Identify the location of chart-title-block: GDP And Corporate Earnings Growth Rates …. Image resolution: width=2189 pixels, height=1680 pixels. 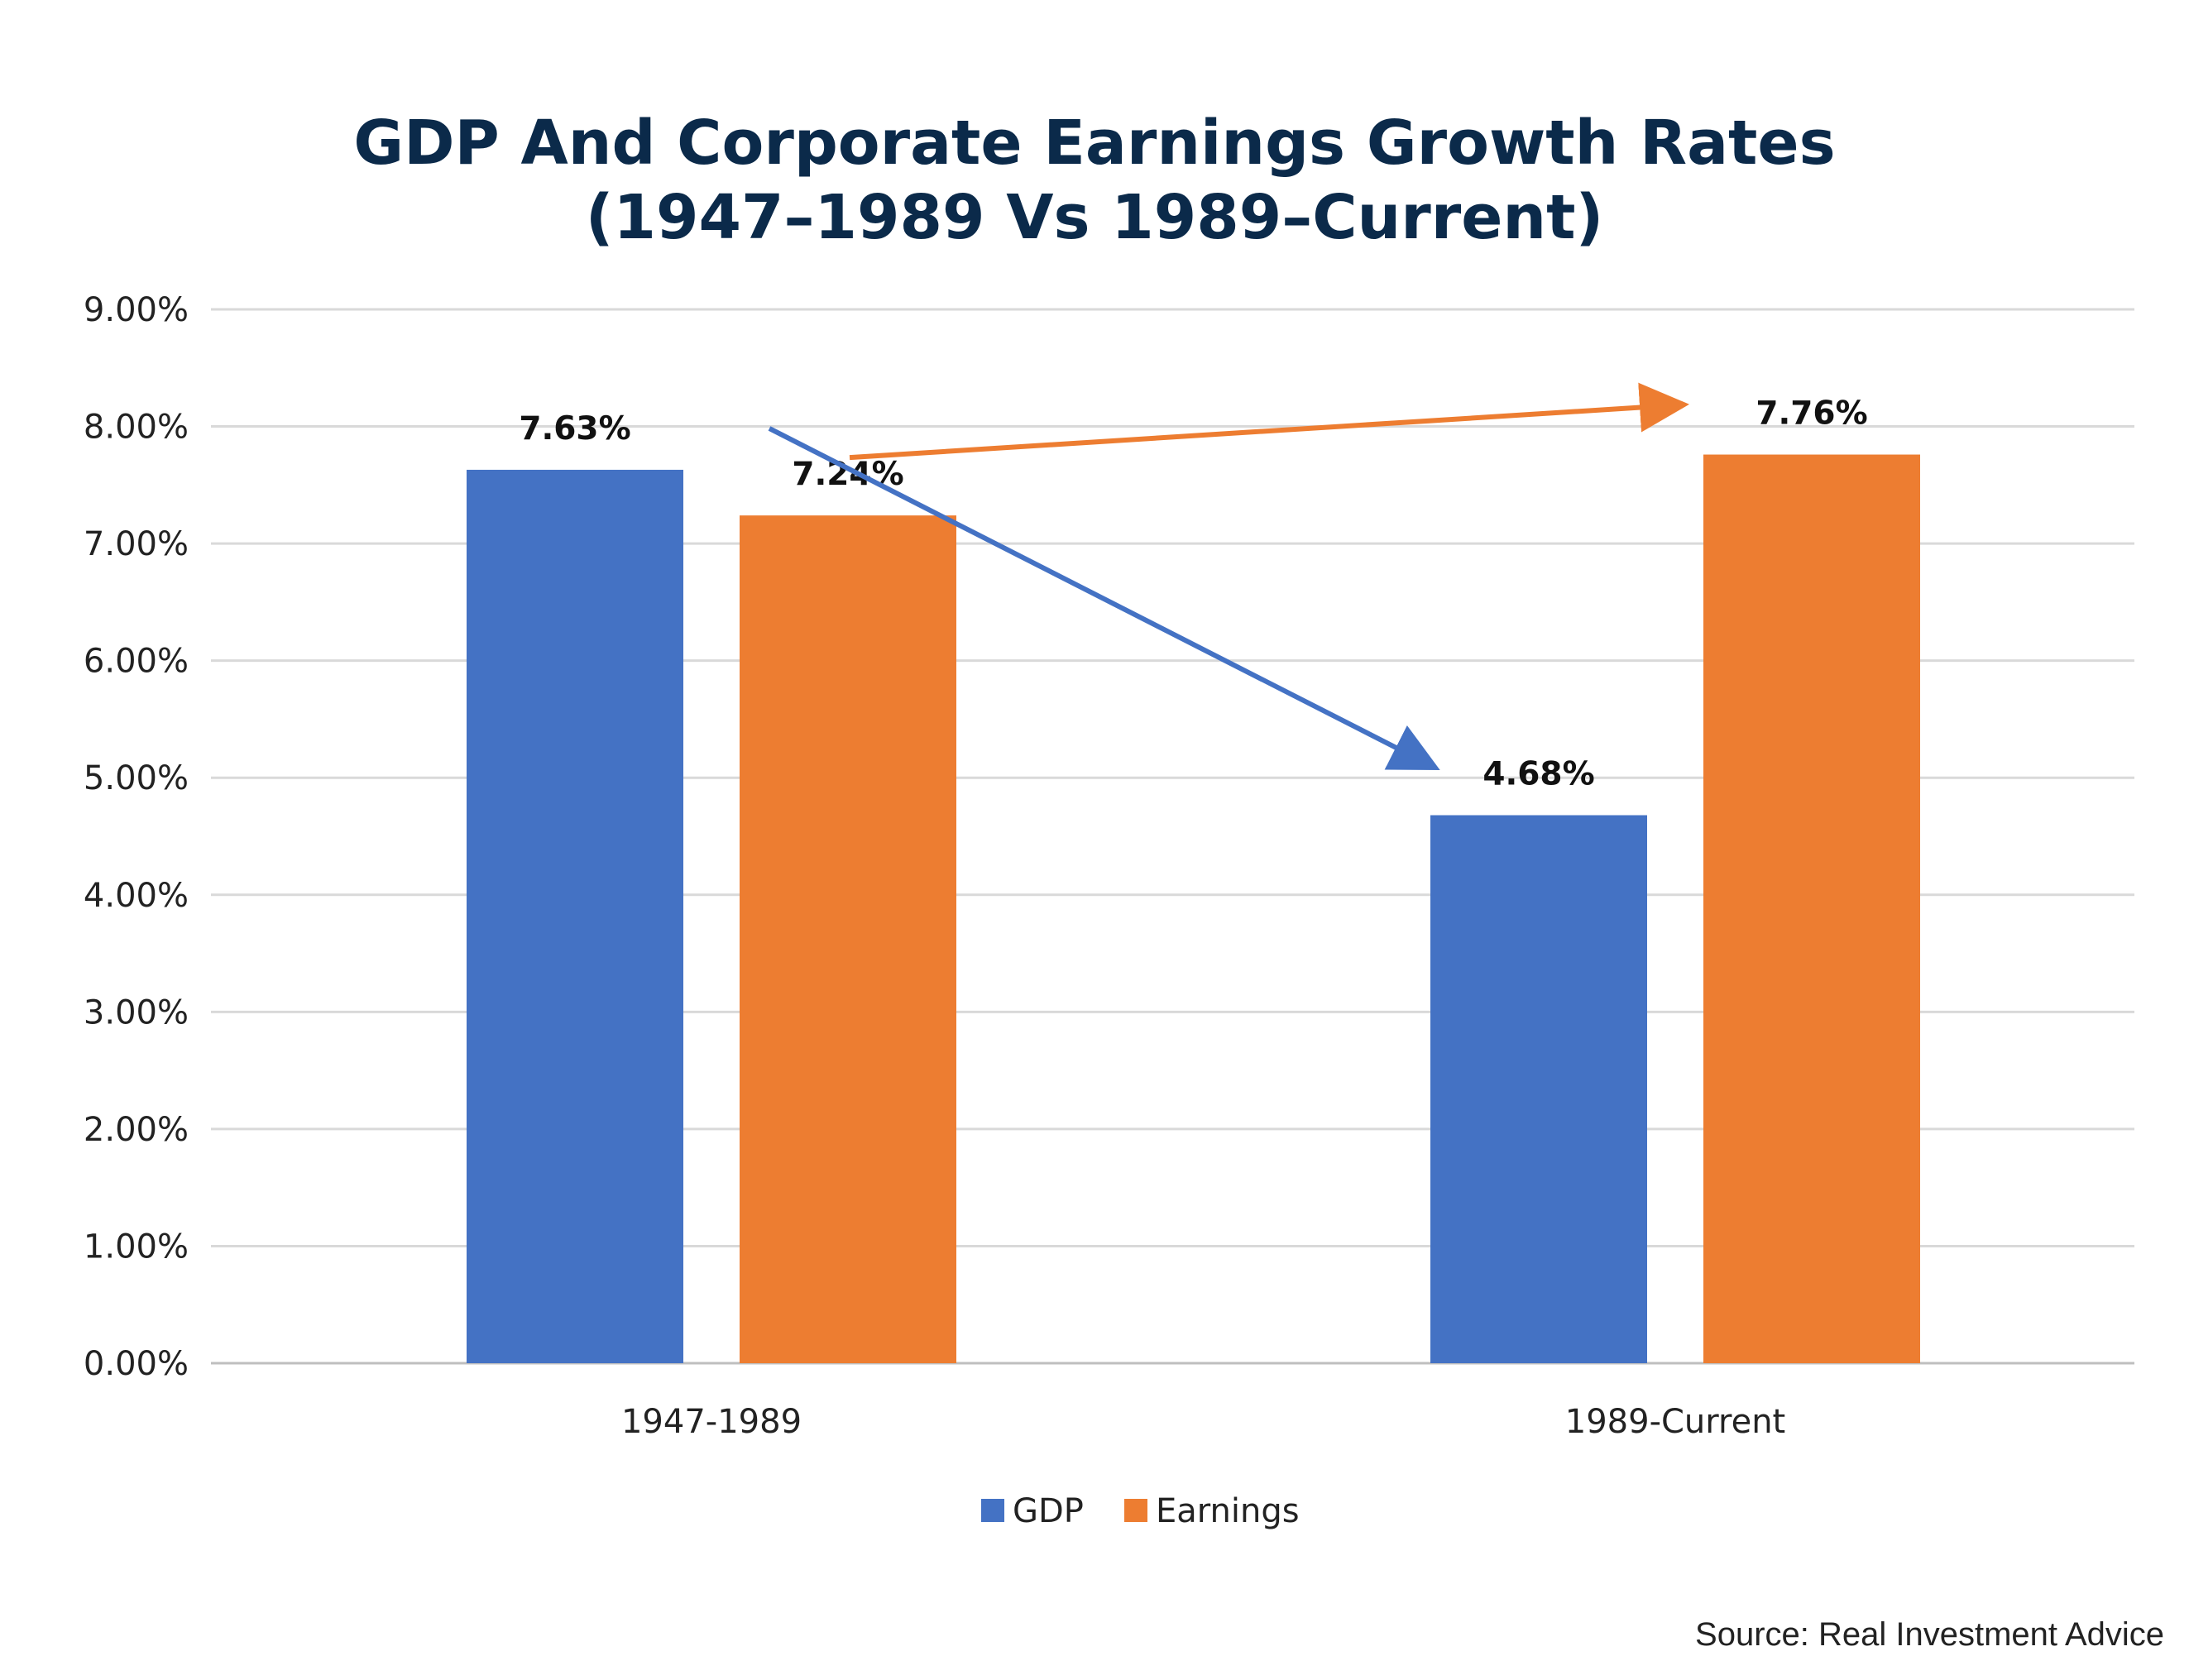
(1094, 180).